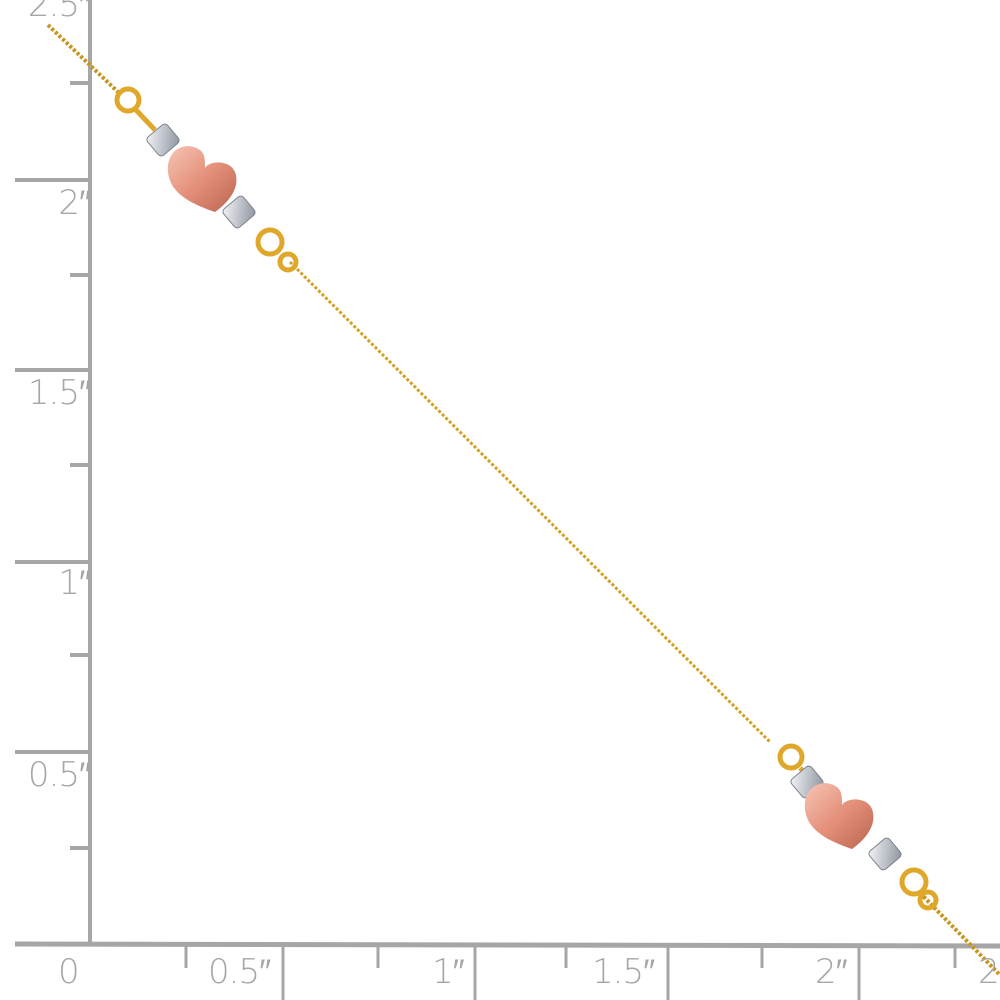  Describe the element at coordinates (59, 12) in the screenshot. I see `ruler-label: 2.5″` at that location.